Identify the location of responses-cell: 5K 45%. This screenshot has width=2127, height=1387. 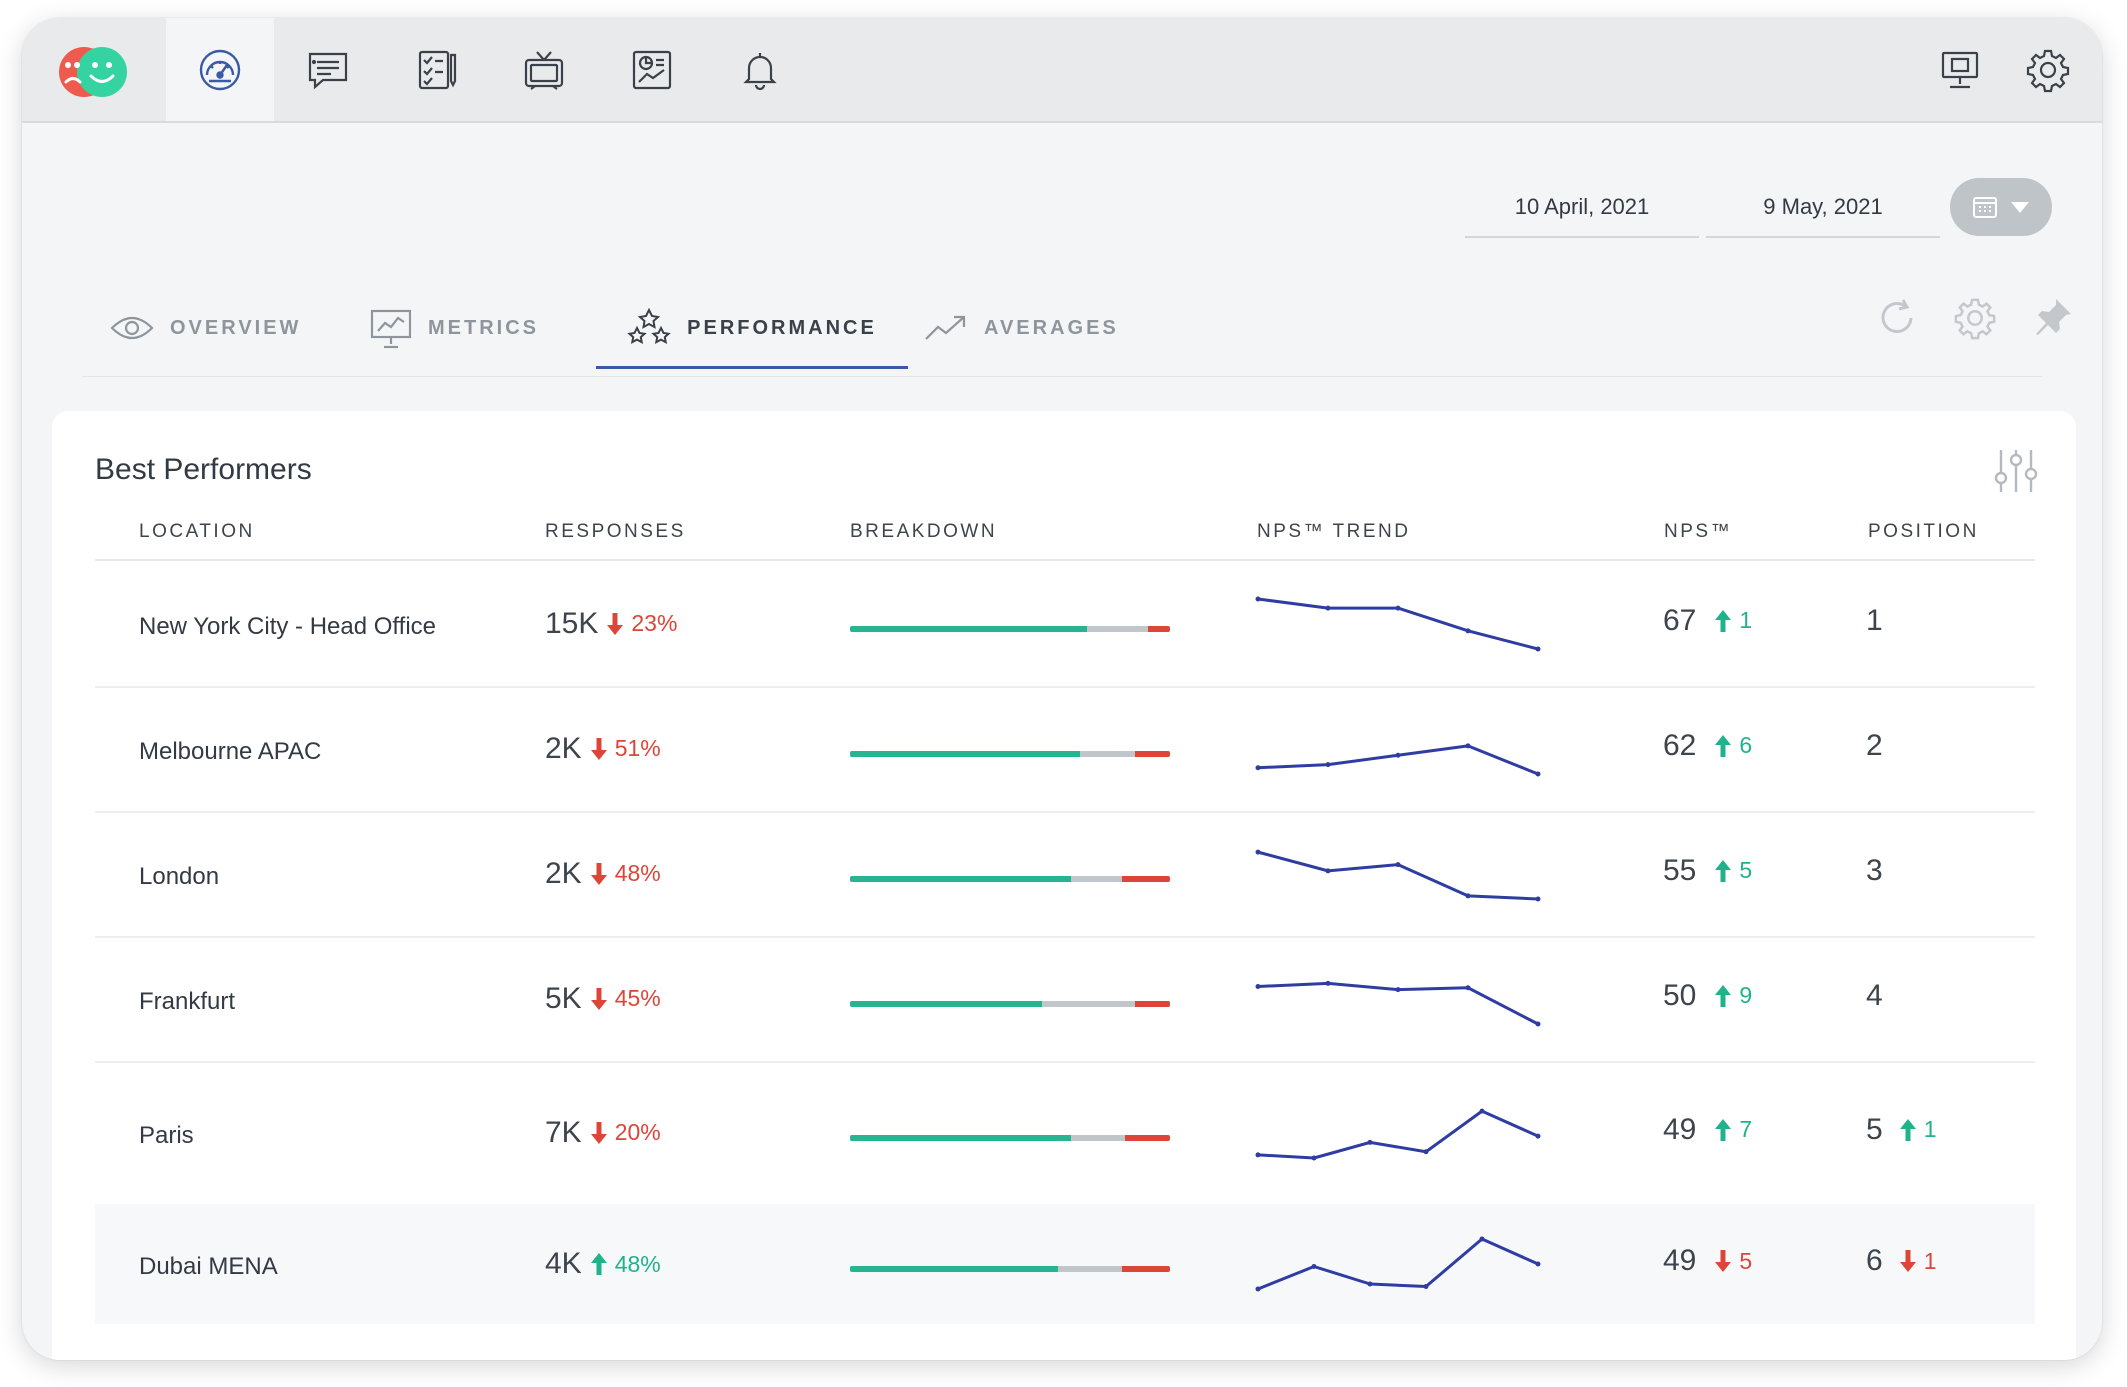
(603, 998).